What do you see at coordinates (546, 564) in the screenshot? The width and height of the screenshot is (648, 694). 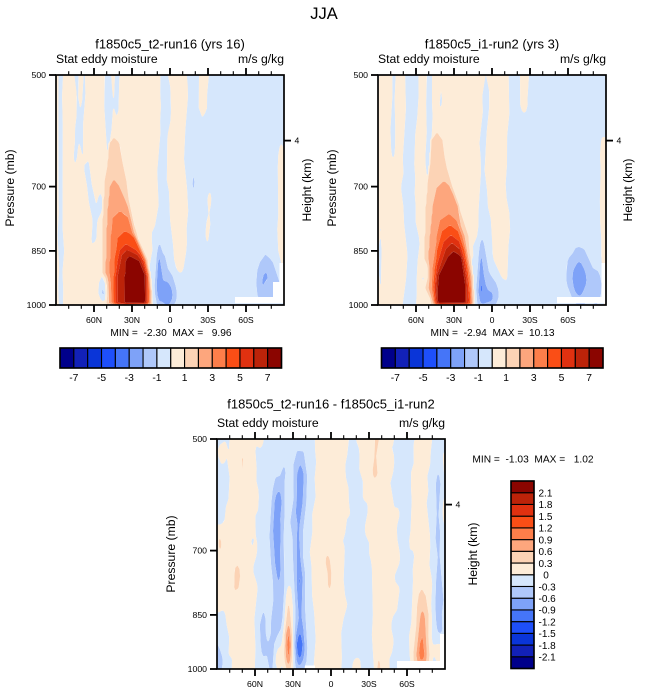 I see `svg-text: 0.3` at bounding box center [546, 564].